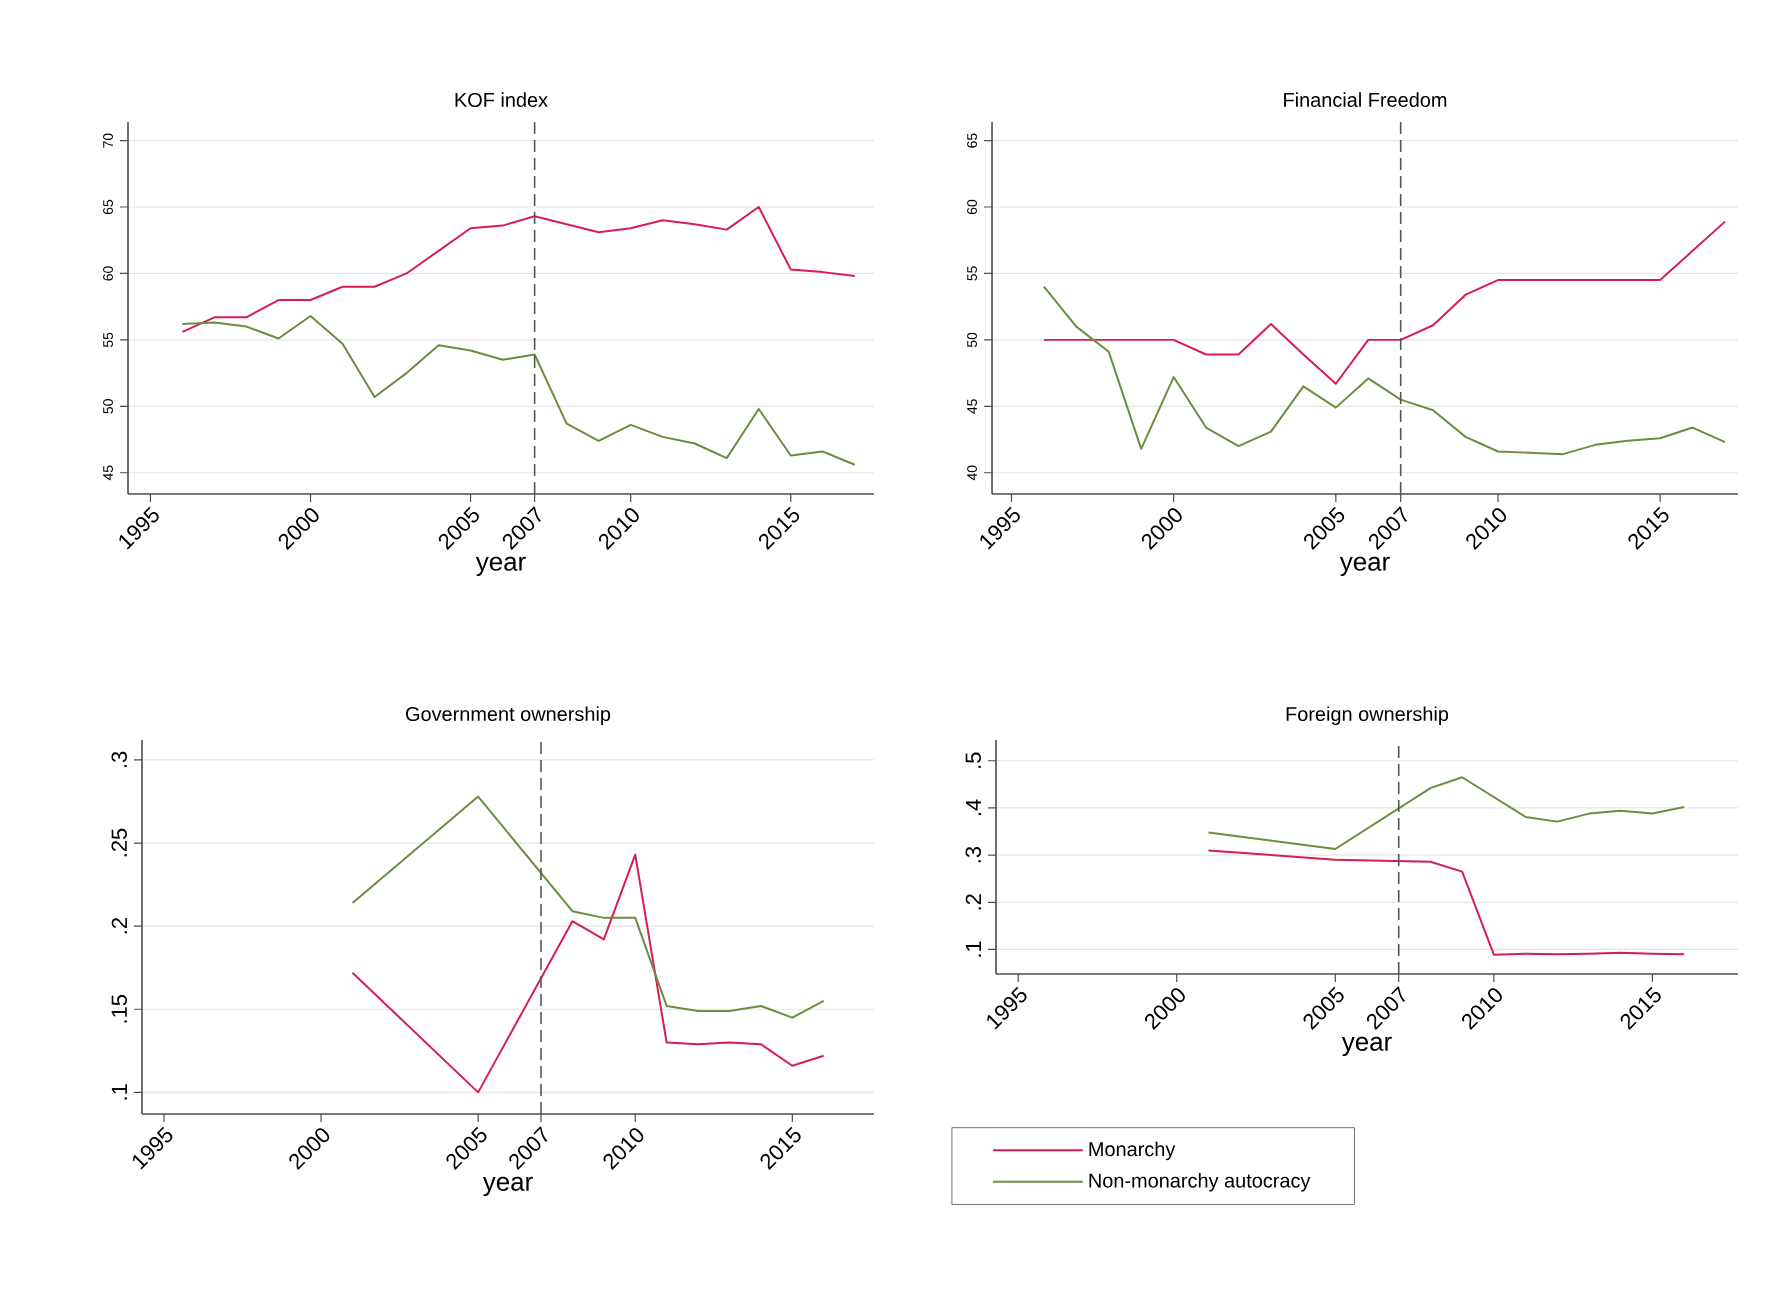  I want to click on chart-title: Government ownership, so click(508, 715).